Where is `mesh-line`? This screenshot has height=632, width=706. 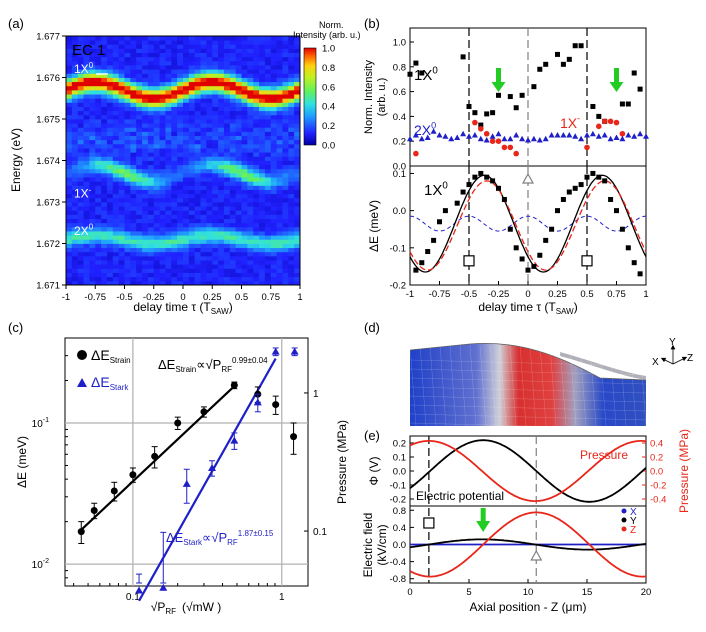 mesh-line is located at coordinates (528, 390).